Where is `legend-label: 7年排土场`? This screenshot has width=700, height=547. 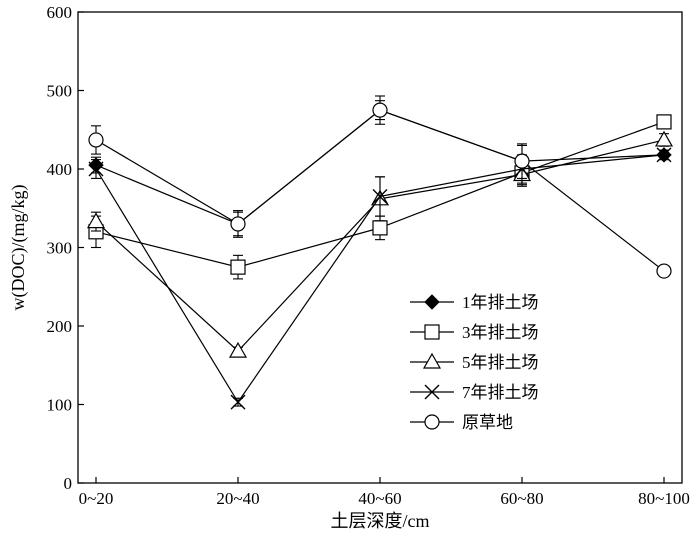 legend-label: 7年排土场 is located at coordinates (500, 392).